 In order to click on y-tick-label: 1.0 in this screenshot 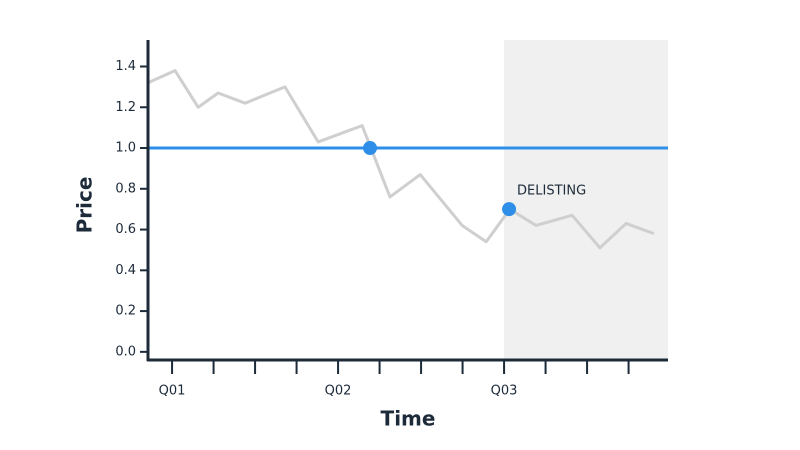, I will do `click(125, 148)`.